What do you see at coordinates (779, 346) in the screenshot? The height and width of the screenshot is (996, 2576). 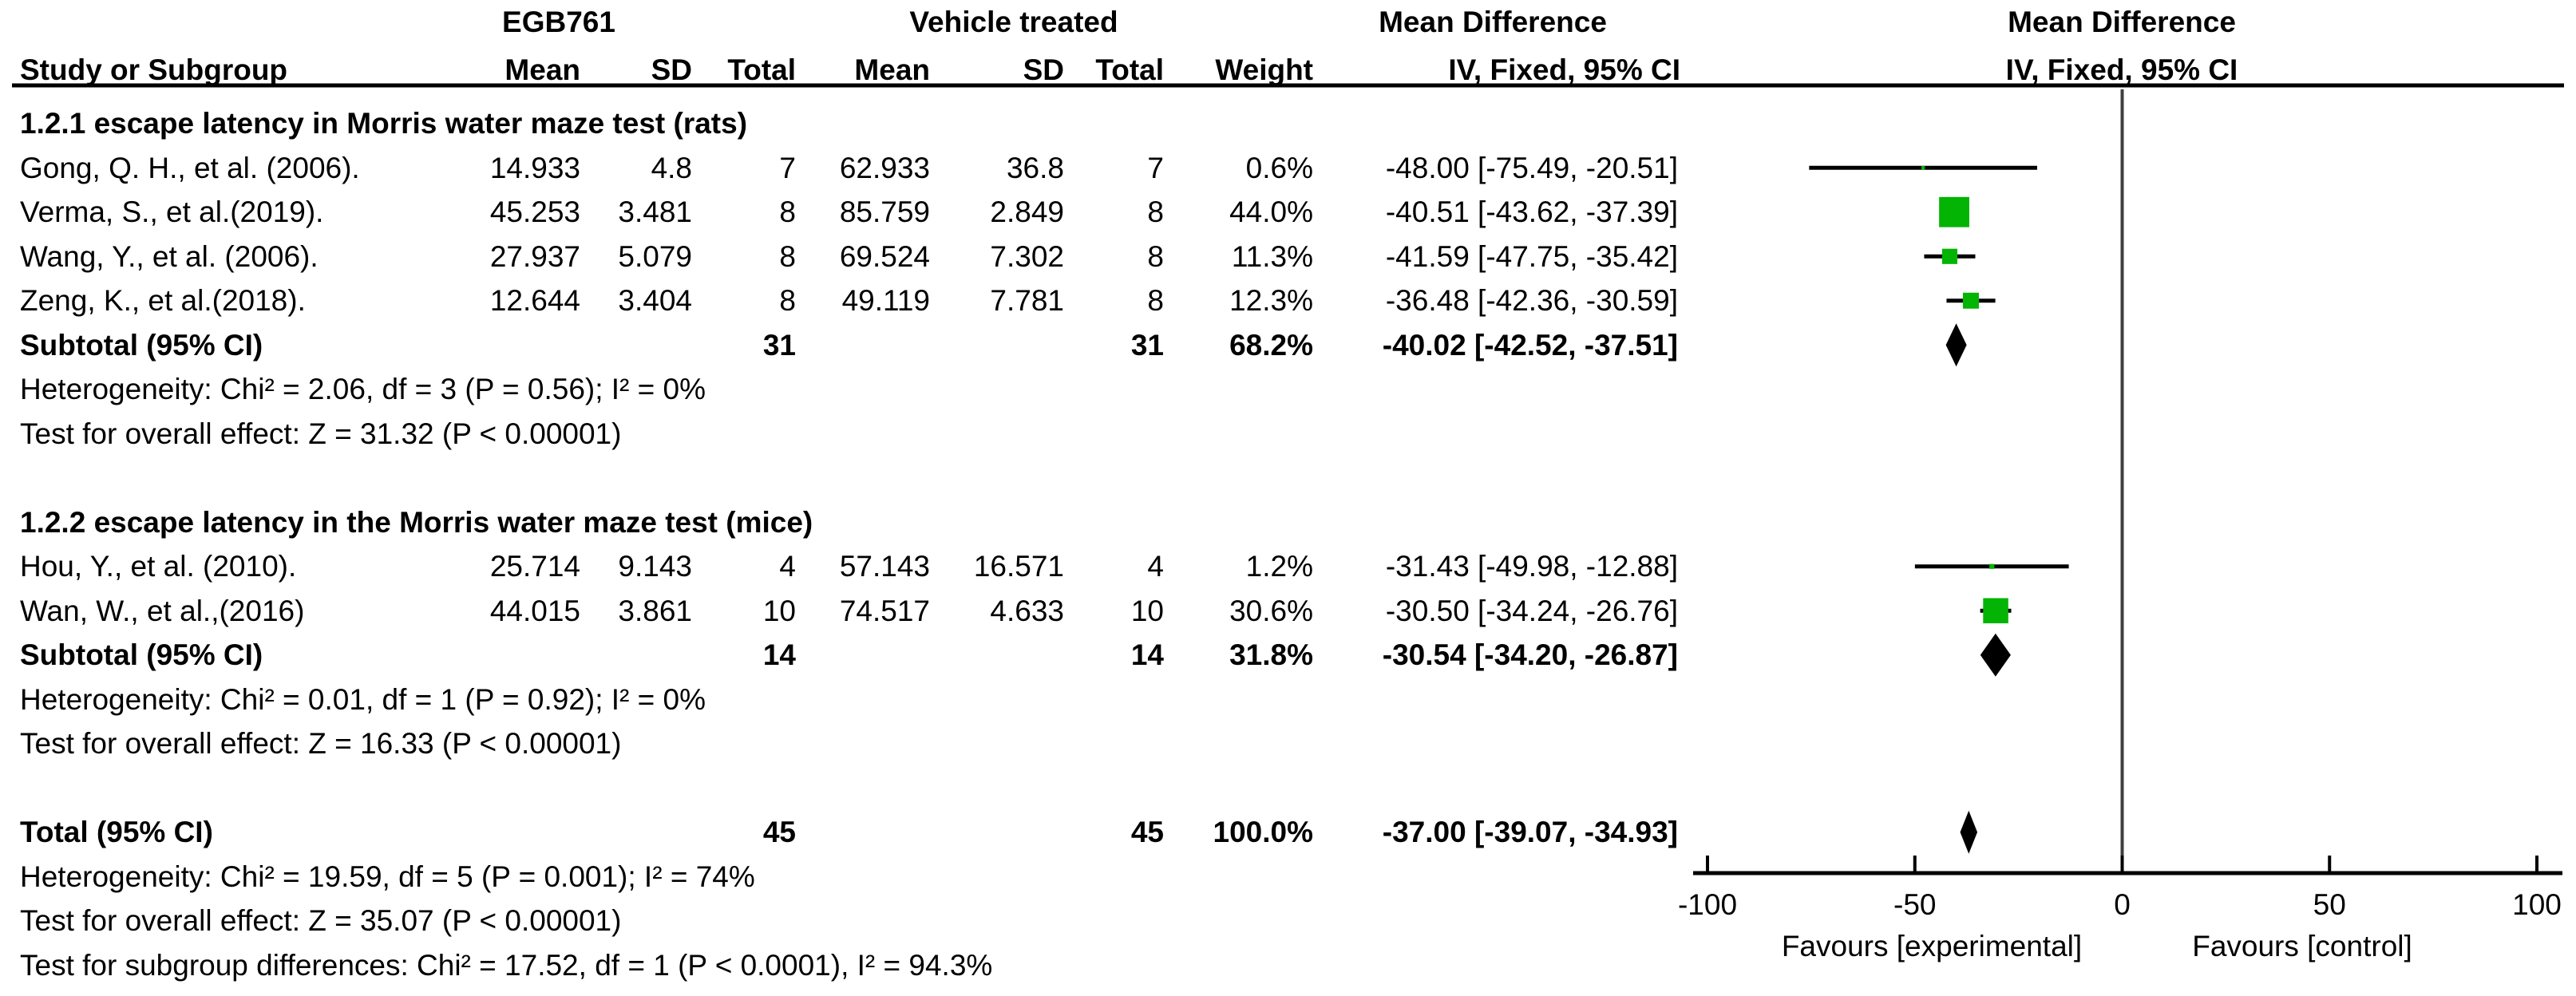 I see `total1-cell: 31` at bounding box center [779, 346].